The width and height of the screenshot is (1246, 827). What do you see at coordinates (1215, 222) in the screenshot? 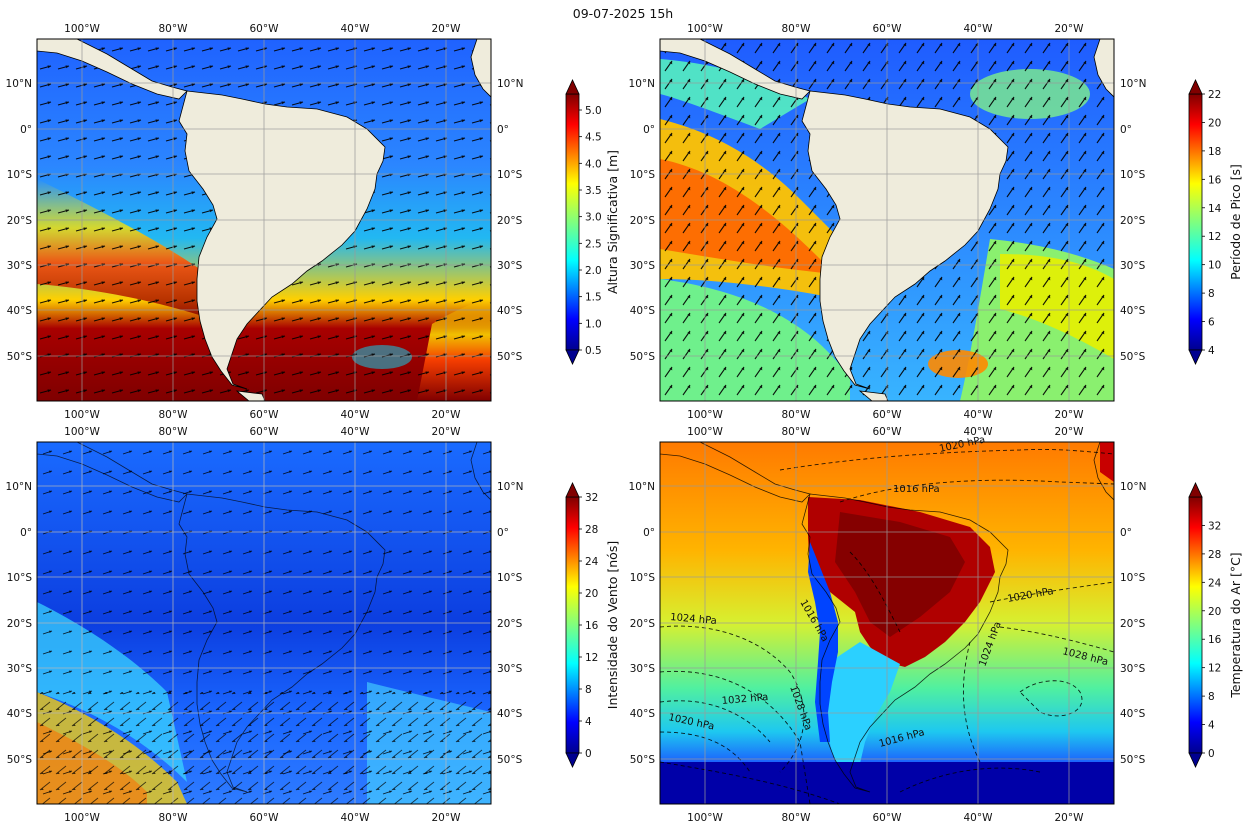
I see `colorbar-peak-period: 4 6 8 10 12 14 16 18 20 22 Período de Pico [s]` at bounding box center [1215, 222].